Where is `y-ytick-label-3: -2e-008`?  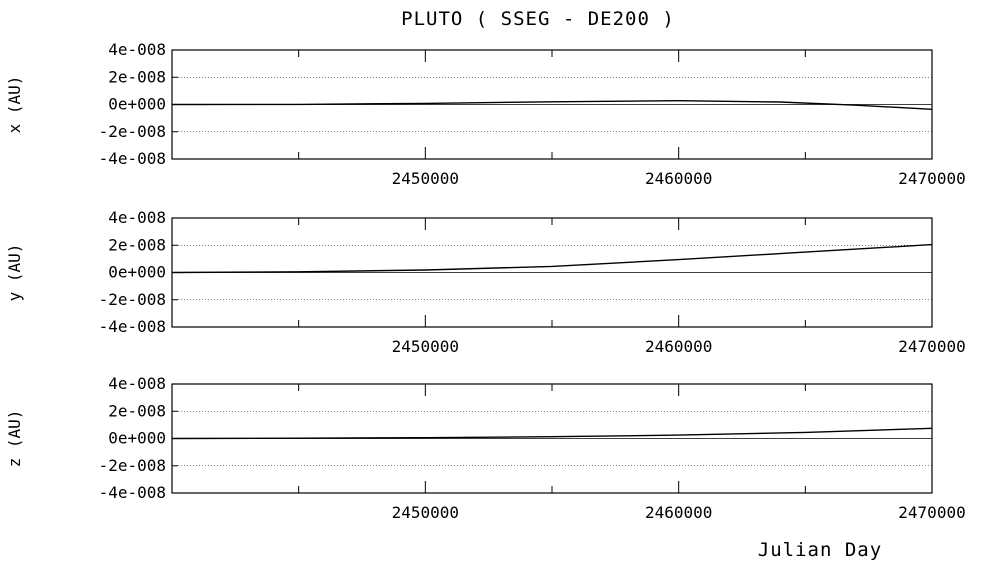 y-ytick-label-3: -2e-008 is located at coordinates (132, 299).